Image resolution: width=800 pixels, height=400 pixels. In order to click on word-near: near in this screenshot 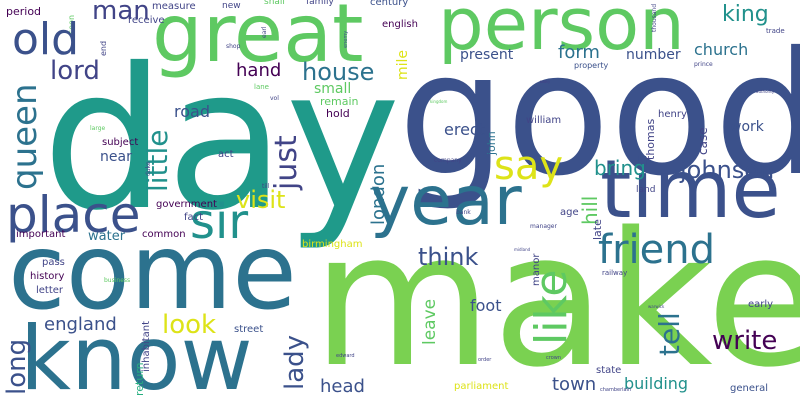, I will do `click(116, 157)`.